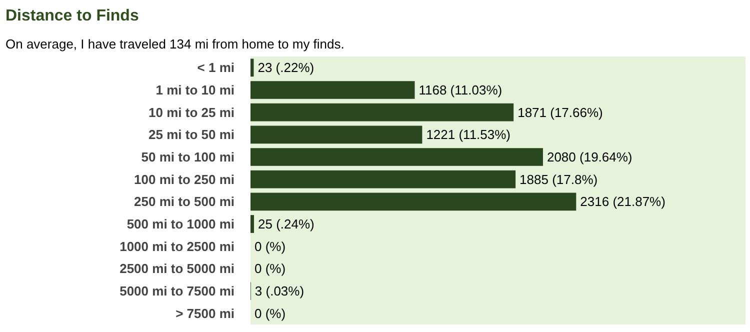 The image size is (750, 332). I want to click on y-tick-label: > 7500 mi, so click(205, 313).